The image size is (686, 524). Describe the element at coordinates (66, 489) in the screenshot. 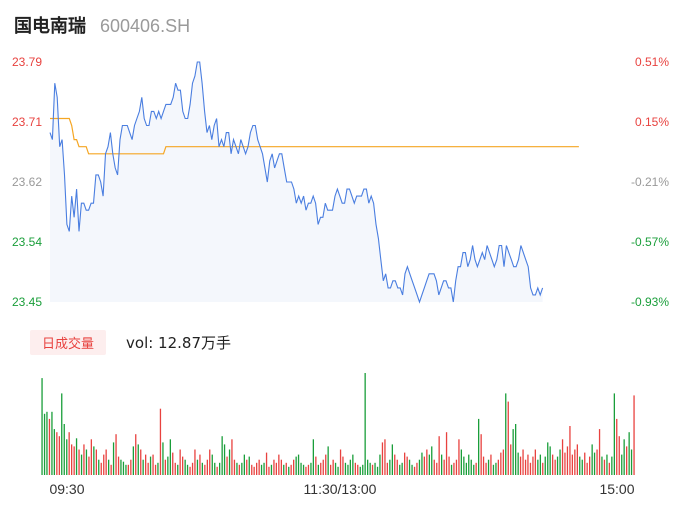

I see `x-axis-time-label: 09:30` at that location.